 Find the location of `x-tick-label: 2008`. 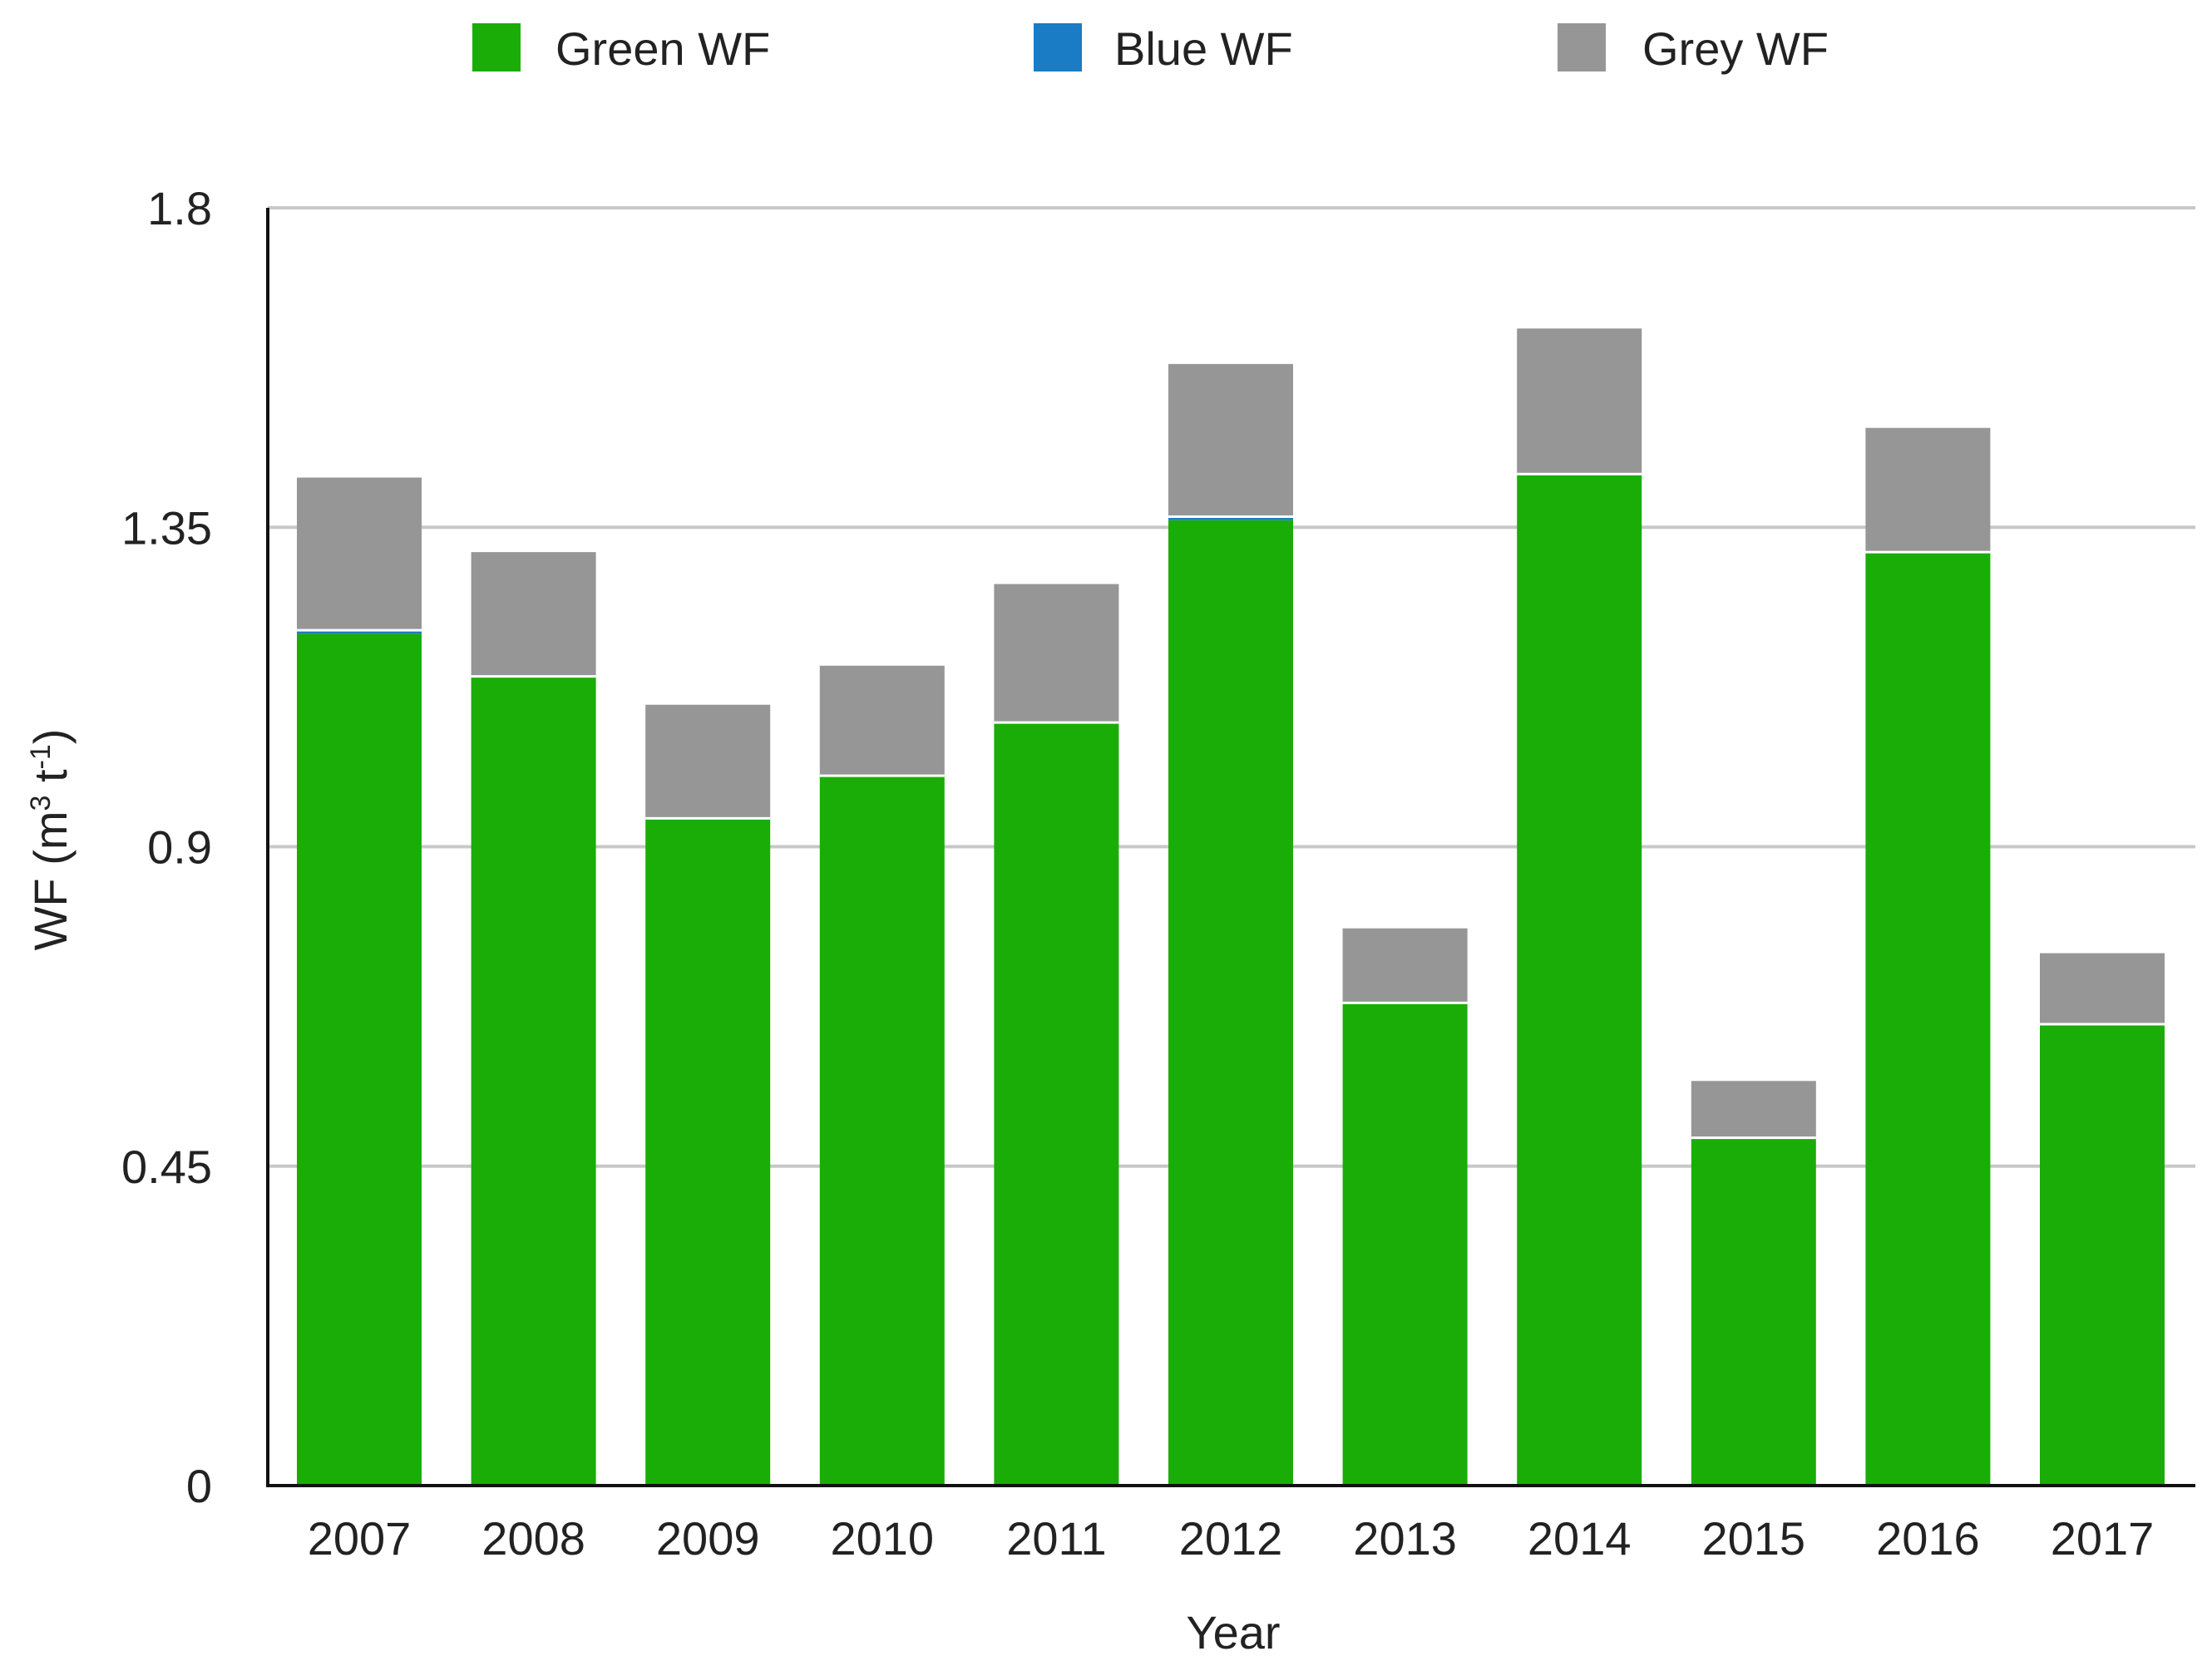

x-tick-label: 2008 is located at coordinates (533, 1539).